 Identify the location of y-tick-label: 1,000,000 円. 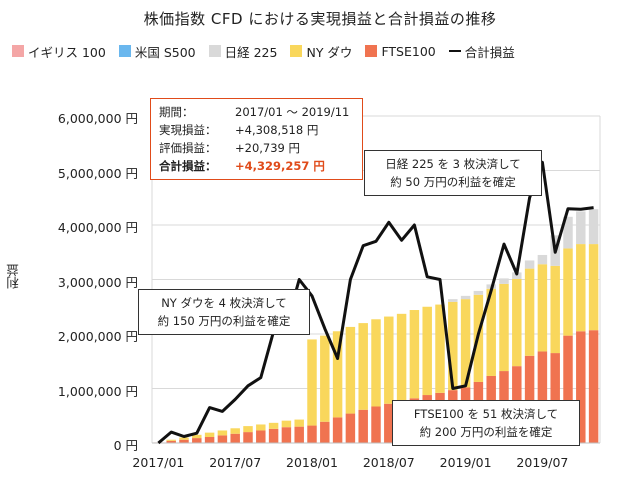
(97, 391).